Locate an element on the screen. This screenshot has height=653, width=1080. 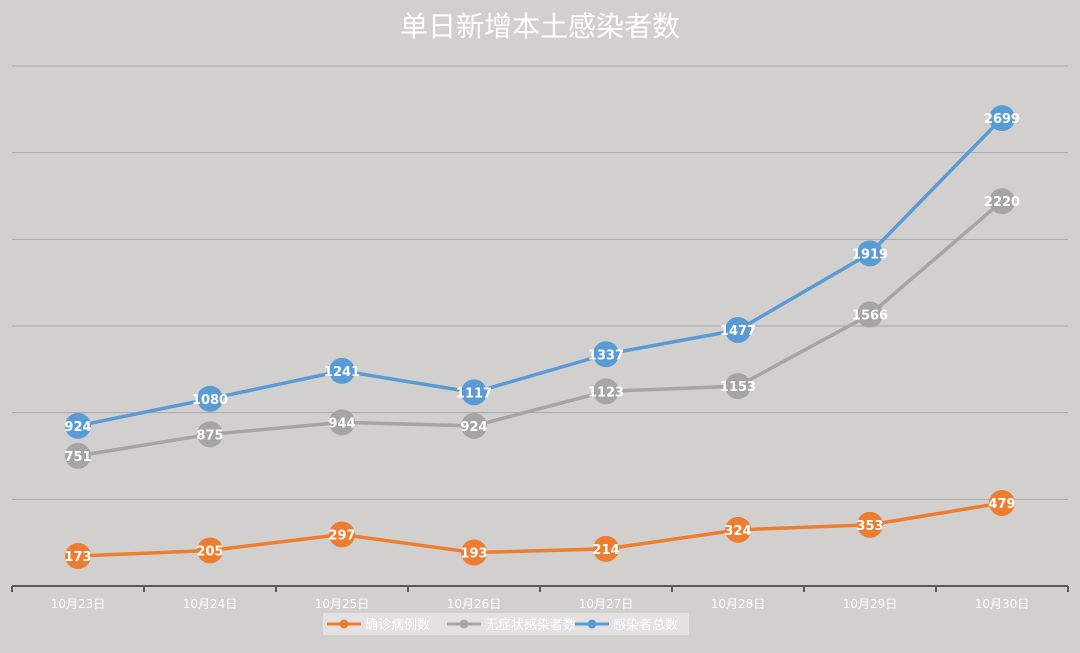
data-label: 1080 is located at coordinates (210, 400).